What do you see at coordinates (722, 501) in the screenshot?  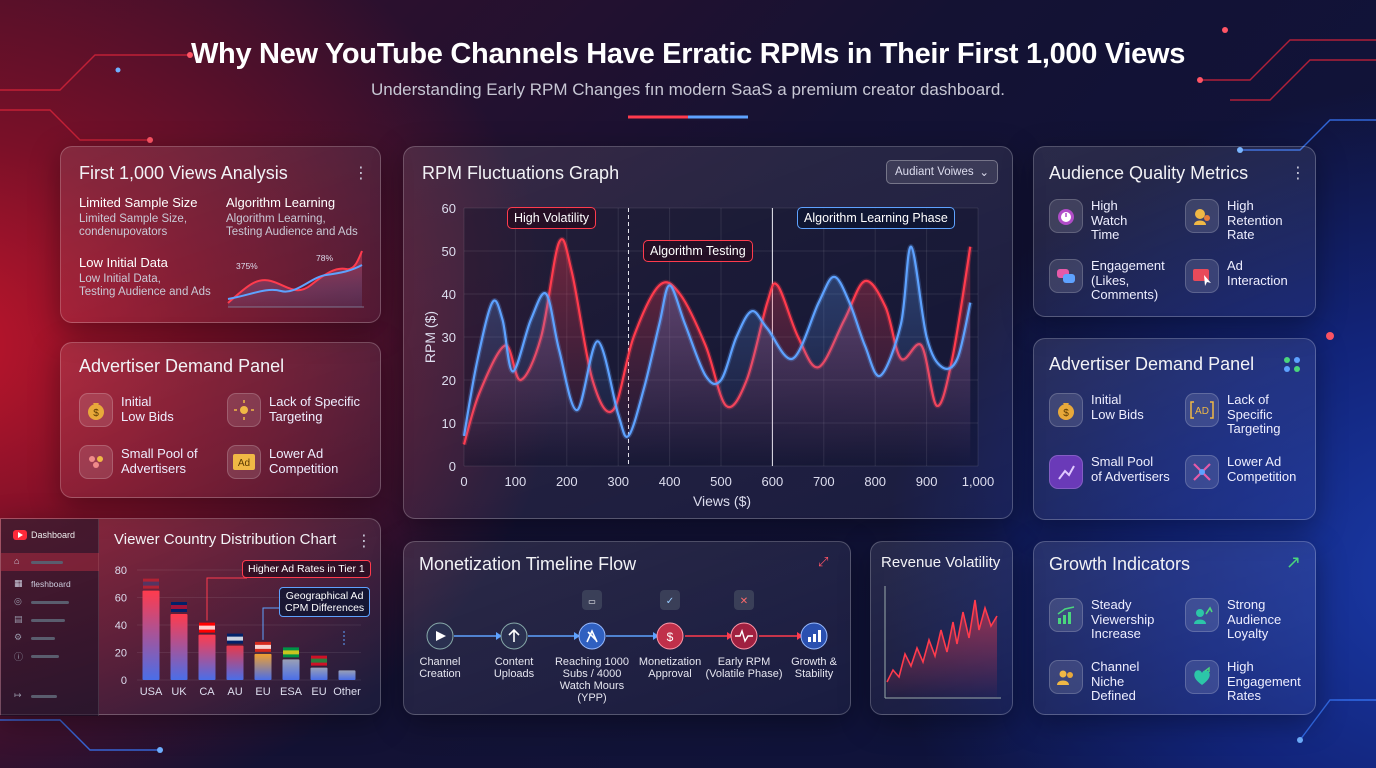 I see `x-axis-label: Views ($)` at bounding box center [722, 501].